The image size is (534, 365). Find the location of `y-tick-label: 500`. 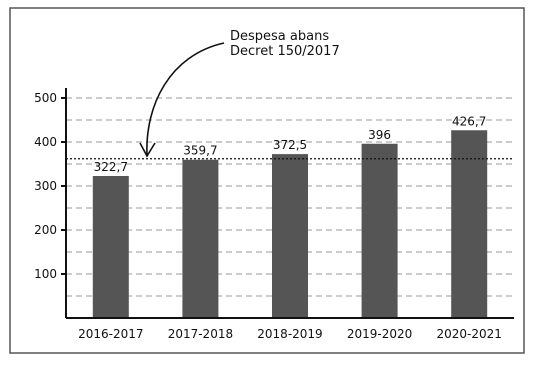

y-tick-label: 500 is located at coordinates (45, 98).